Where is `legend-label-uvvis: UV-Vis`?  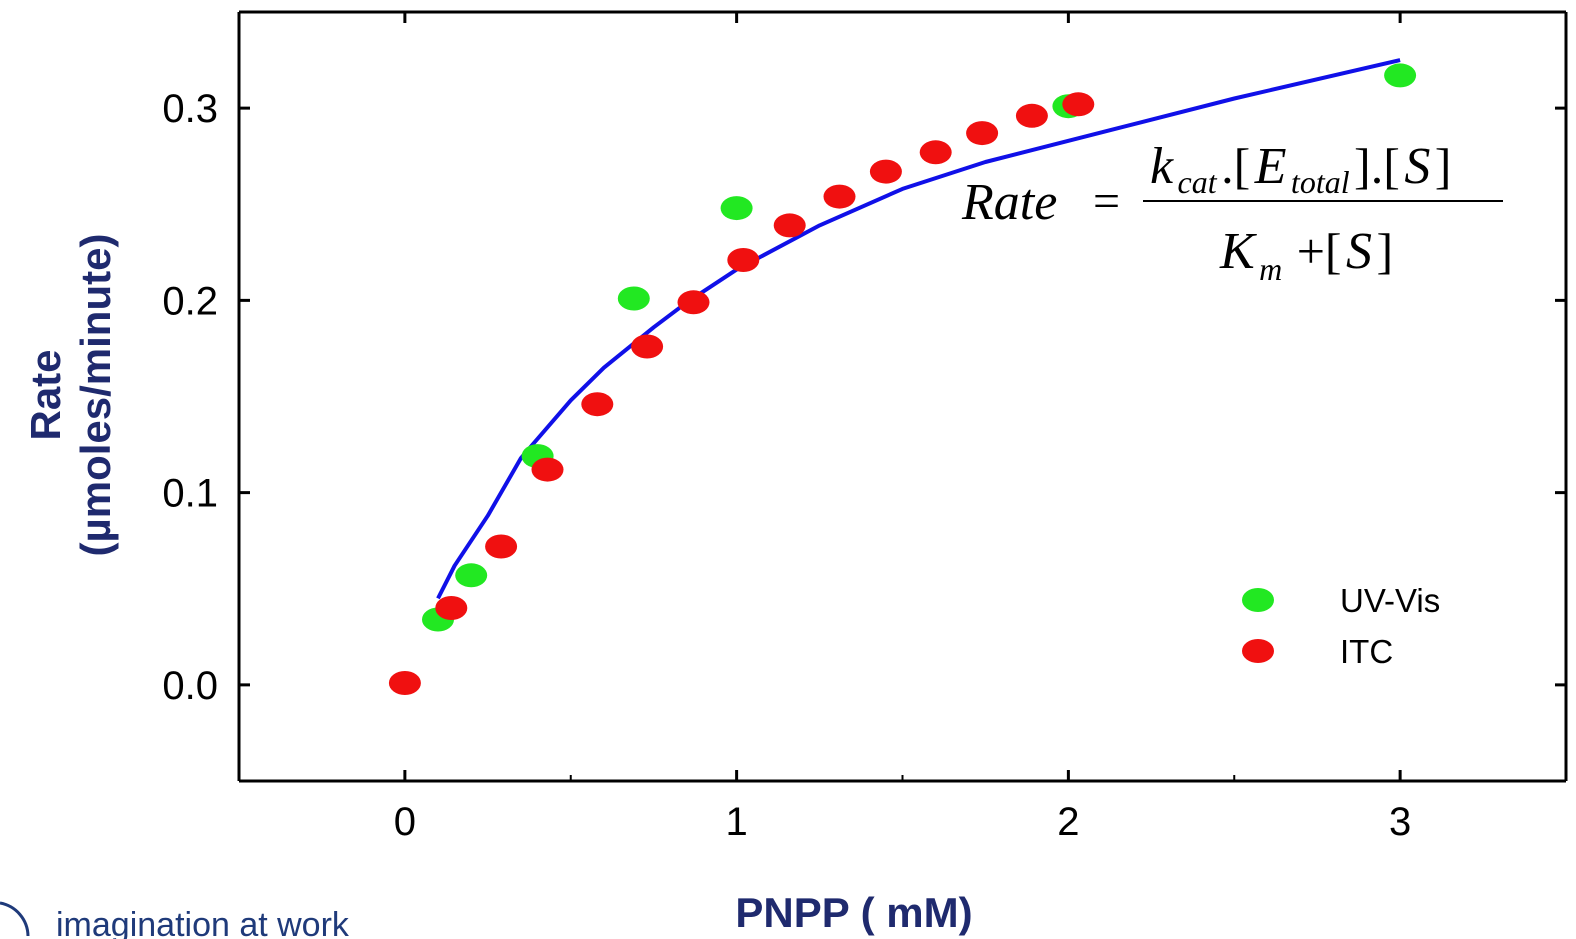 legend-label-uvvis: UV-Vis is located at coordinates (1390, 600).